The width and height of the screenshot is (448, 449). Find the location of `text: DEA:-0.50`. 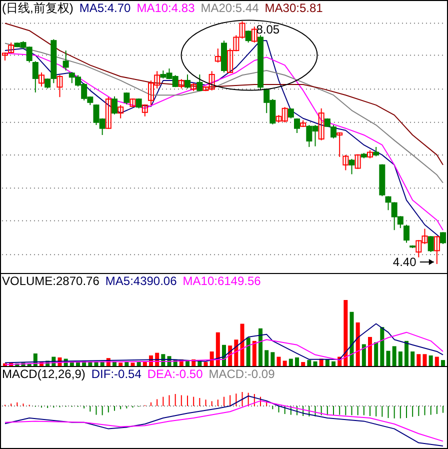

text: DEA:-0.50 is located at coordinates (175, 374).